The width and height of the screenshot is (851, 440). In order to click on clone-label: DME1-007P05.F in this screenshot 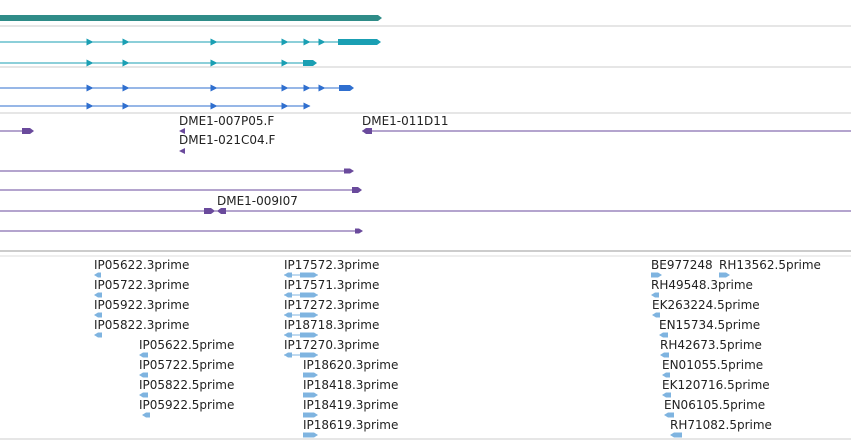, I will do `click(227, 121)`.